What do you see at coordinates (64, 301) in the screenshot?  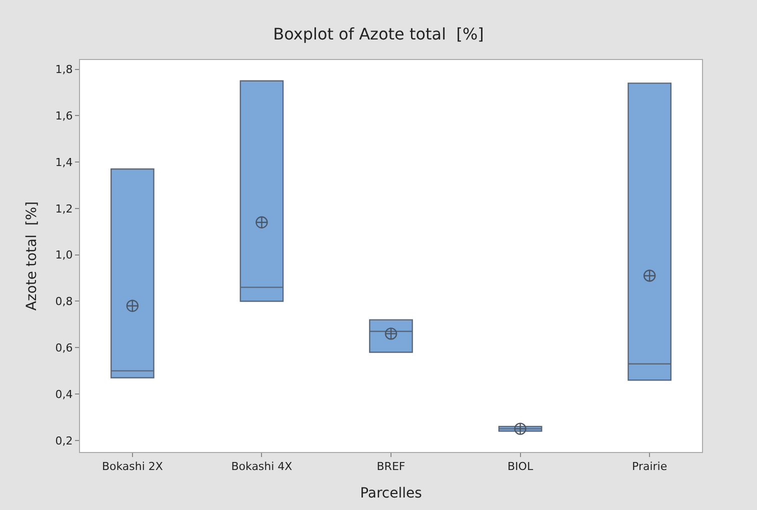 I see `y-tick-label: 0,8` at bounding box center [64, 301].